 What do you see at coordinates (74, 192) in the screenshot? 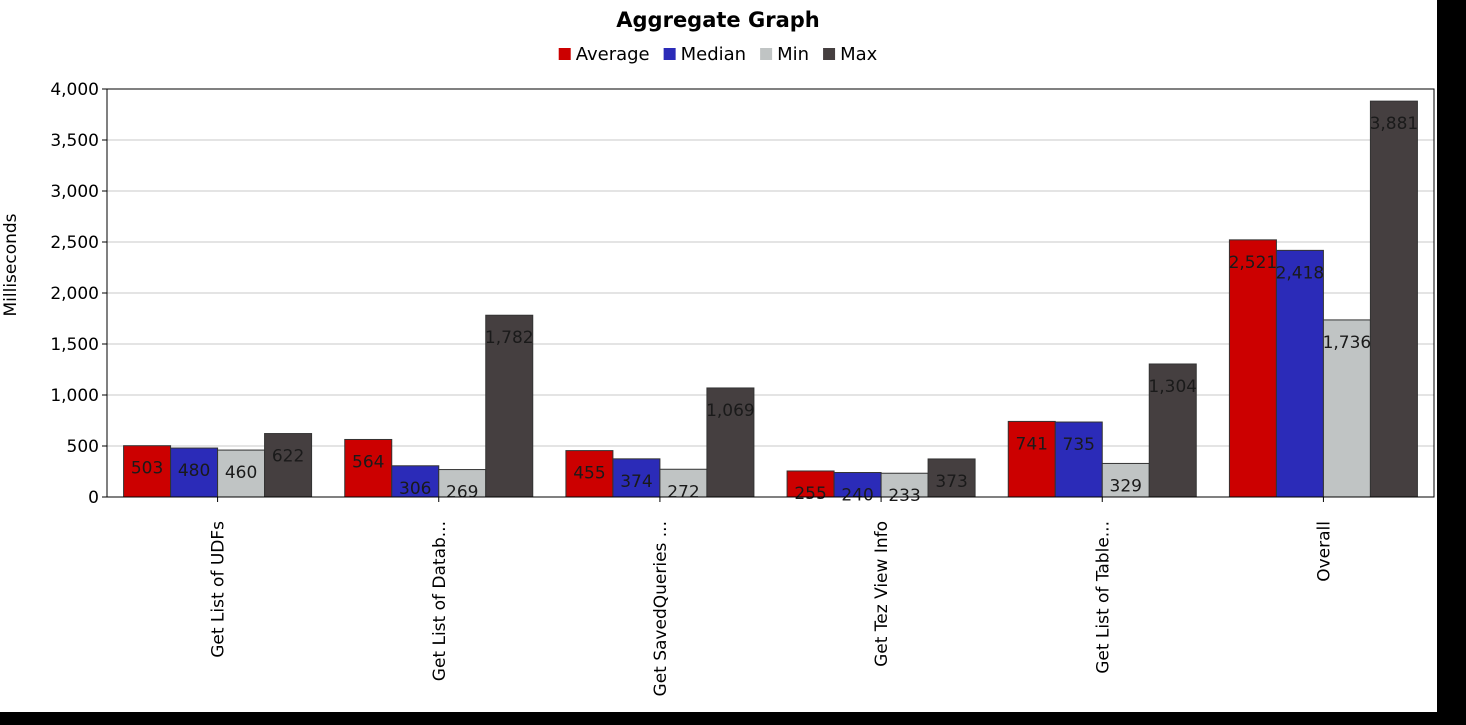
I see `y-tick-label: 3,000` at bounding box center [74, 192].